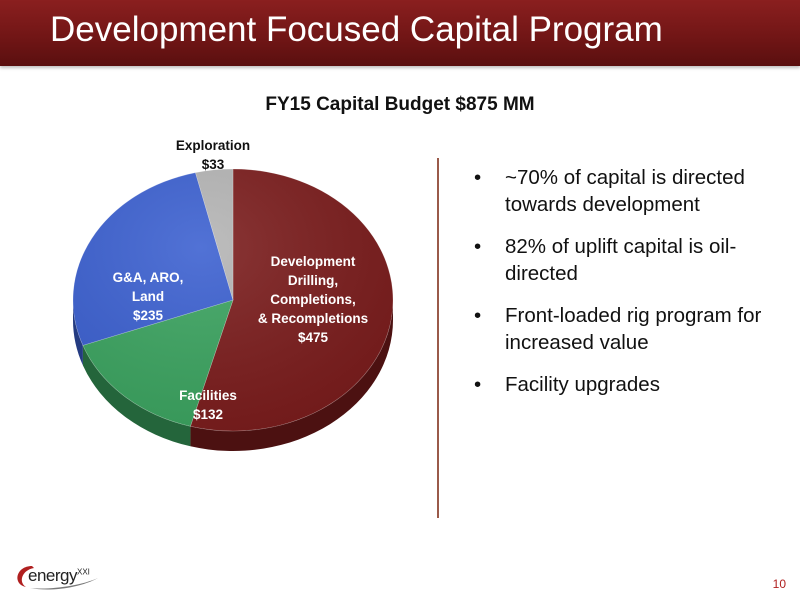 Image resolution: width=800 pixels, height=600 pixels. Describe the element at coordinates (208, 405) in the screenshot. I see `pie-slice-label: Facilities $132` at that location.